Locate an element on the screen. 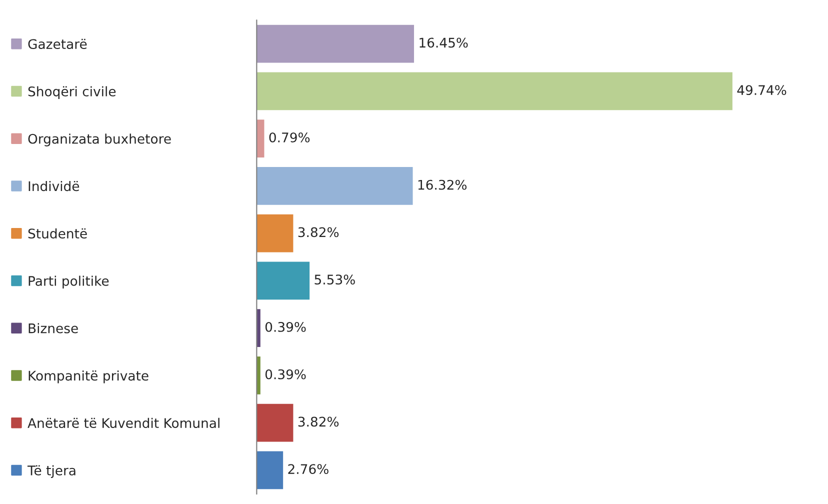 The width and height of the screenshot is (828, 504). y-tick-label: Gazetarë is located at coordinates (57, 44).